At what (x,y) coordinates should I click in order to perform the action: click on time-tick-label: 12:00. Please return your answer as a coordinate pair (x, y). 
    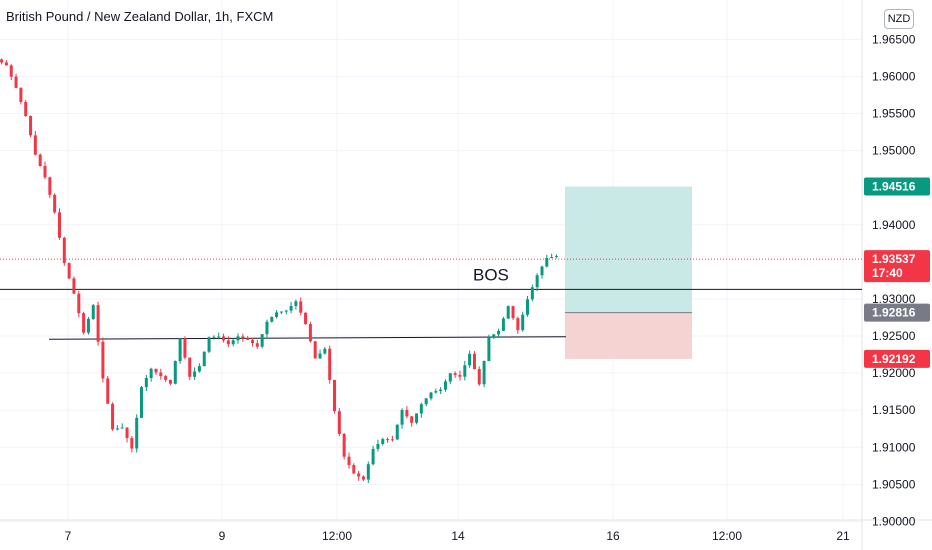
    Looking at the image, I should click on (727, 536).